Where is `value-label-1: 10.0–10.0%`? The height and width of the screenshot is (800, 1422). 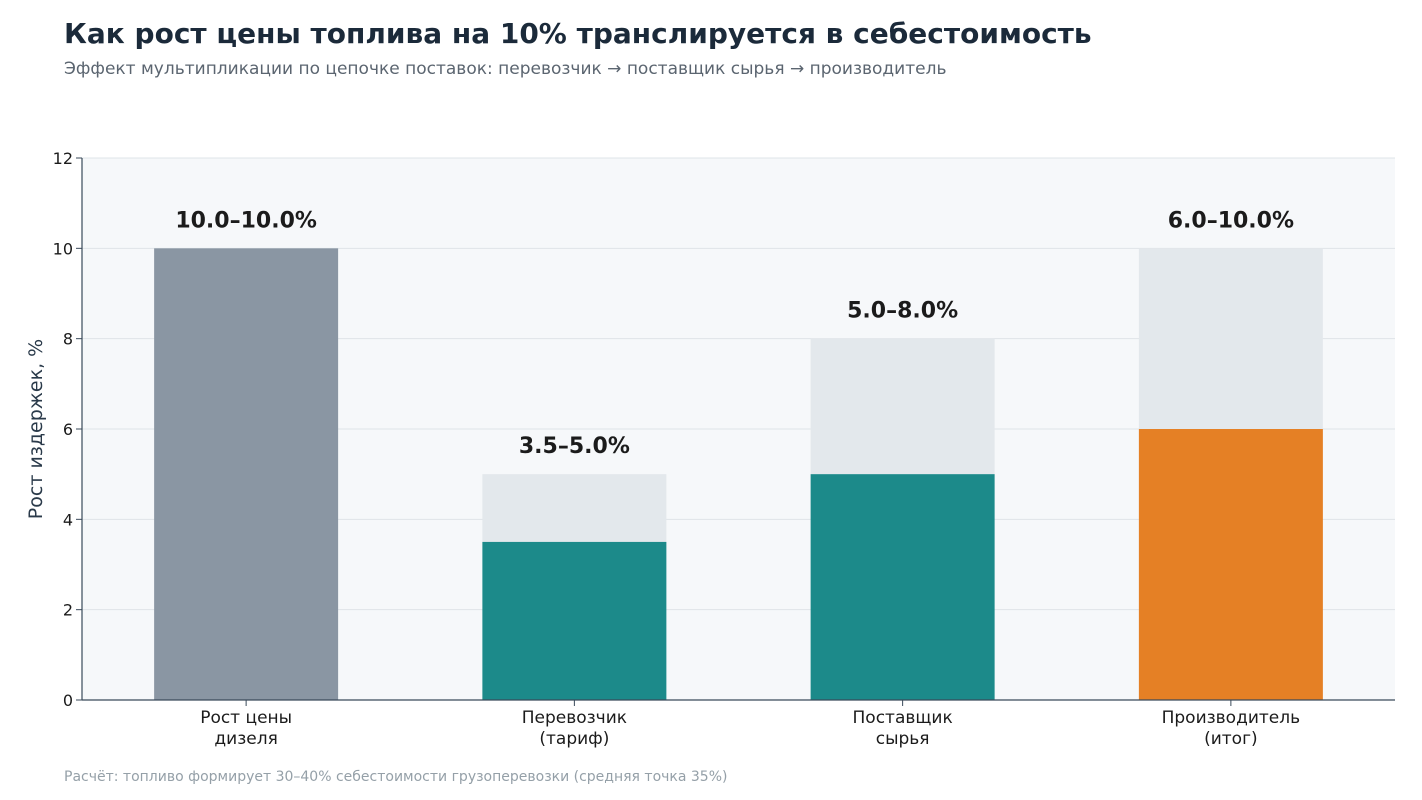
value-label-1: 10.0–10.0% is located at coordinates (246, 220).